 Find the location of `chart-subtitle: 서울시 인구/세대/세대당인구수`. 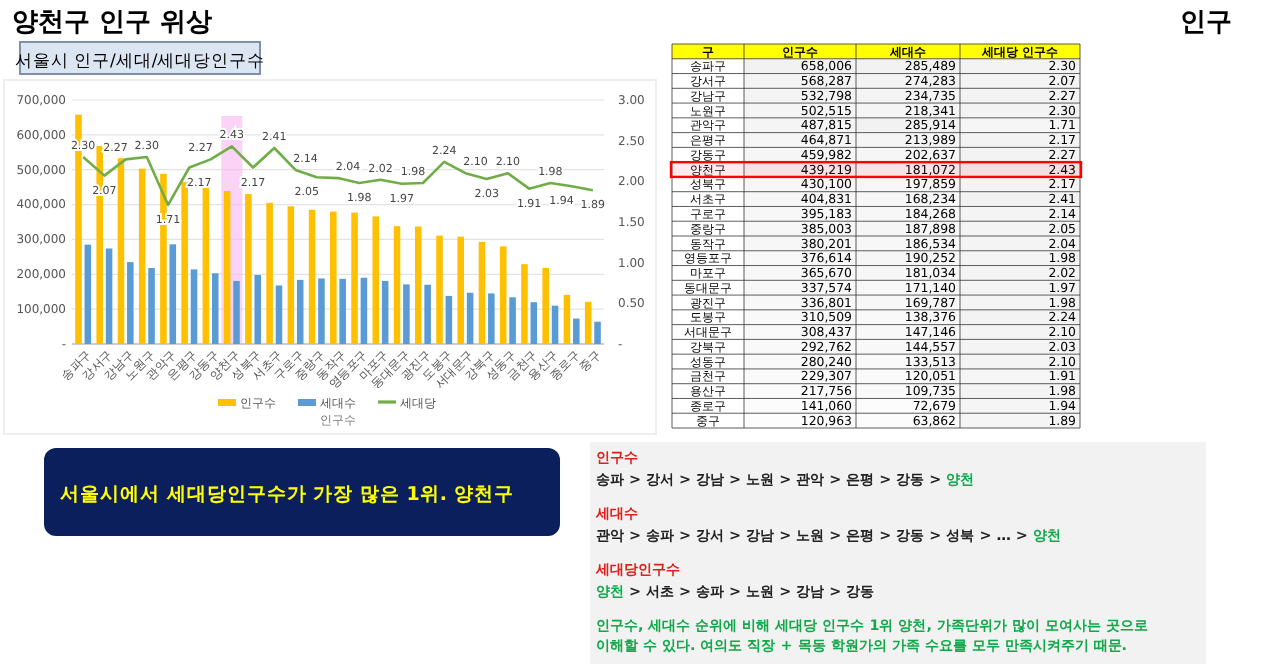

chart-subtitle: 서울시 인구/세대/세대당인구수 is located at coordinates (140, 62).